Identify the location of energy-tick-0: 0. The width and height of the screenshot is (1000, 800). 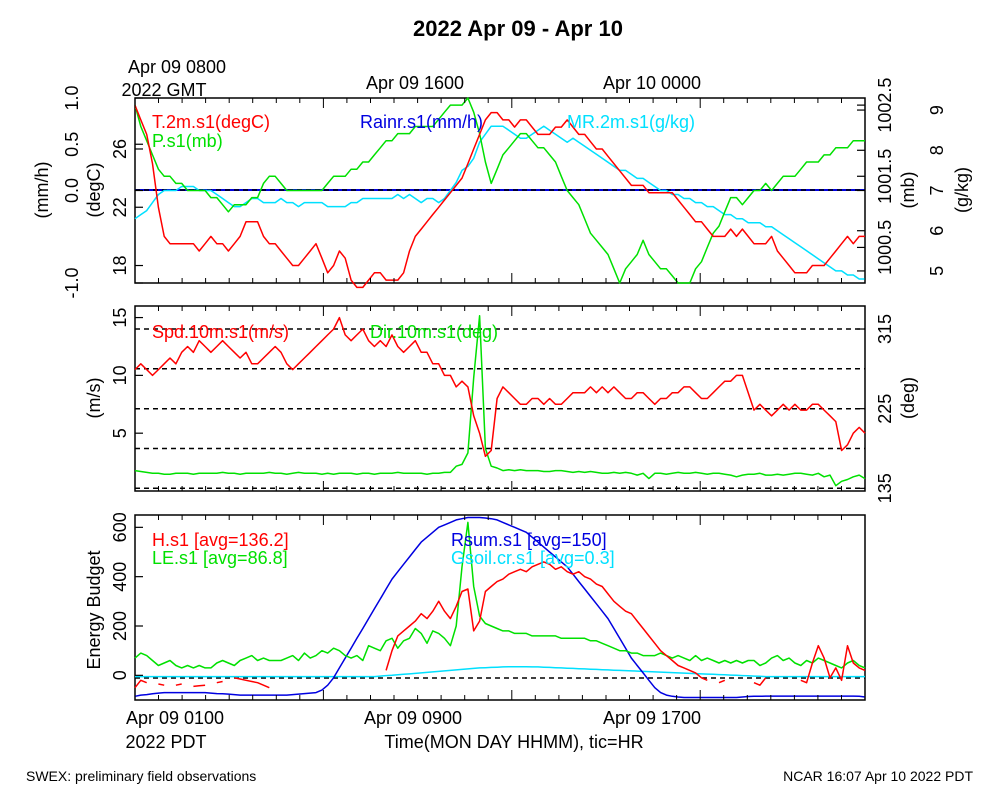
(120, 675).